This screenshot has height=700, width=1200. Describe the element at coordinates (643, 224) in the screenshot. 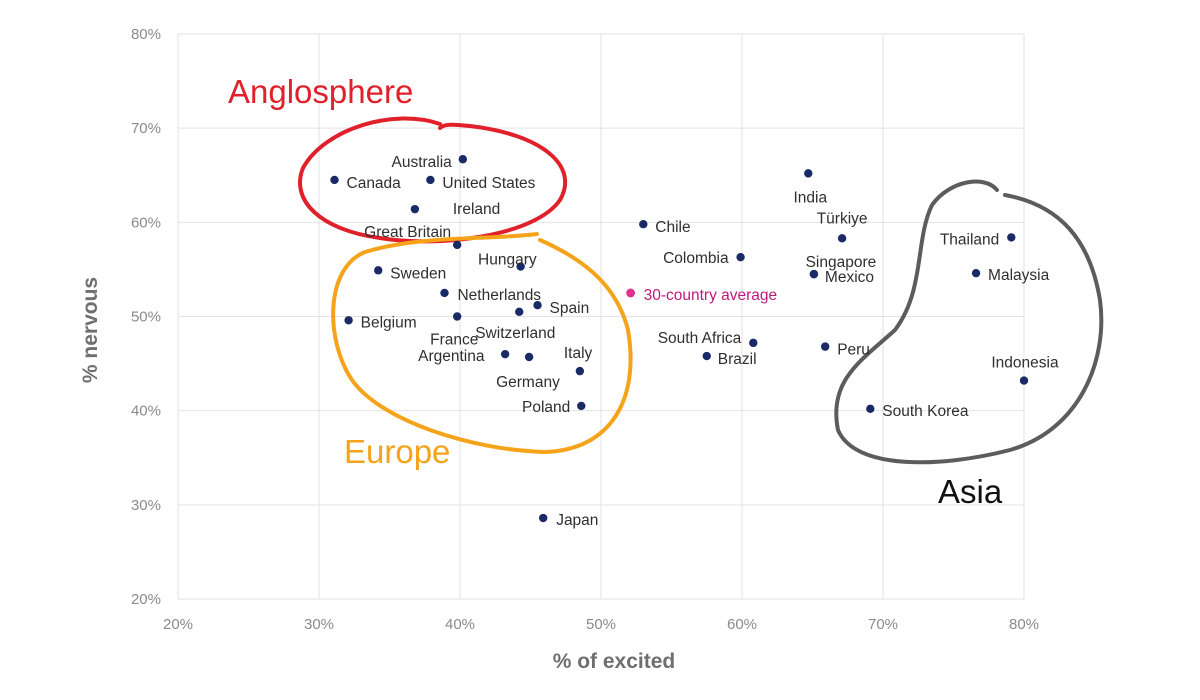

I see `point-chile` at that location.